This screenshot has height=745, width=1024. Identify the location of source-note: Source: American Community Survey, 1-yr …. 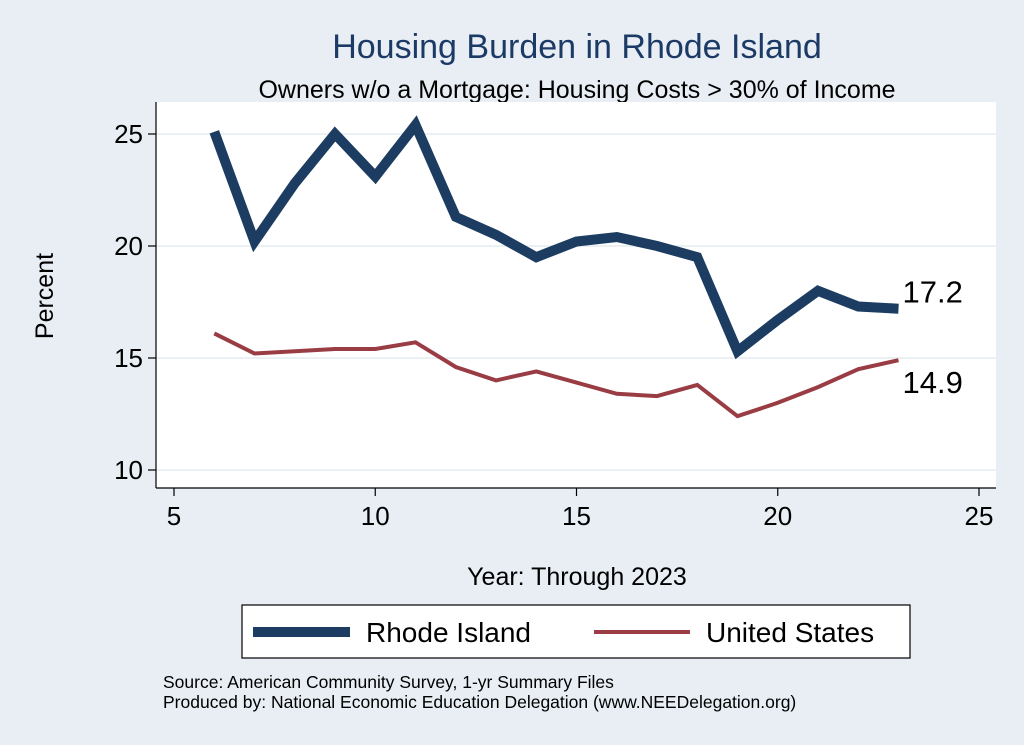
(388, 682).